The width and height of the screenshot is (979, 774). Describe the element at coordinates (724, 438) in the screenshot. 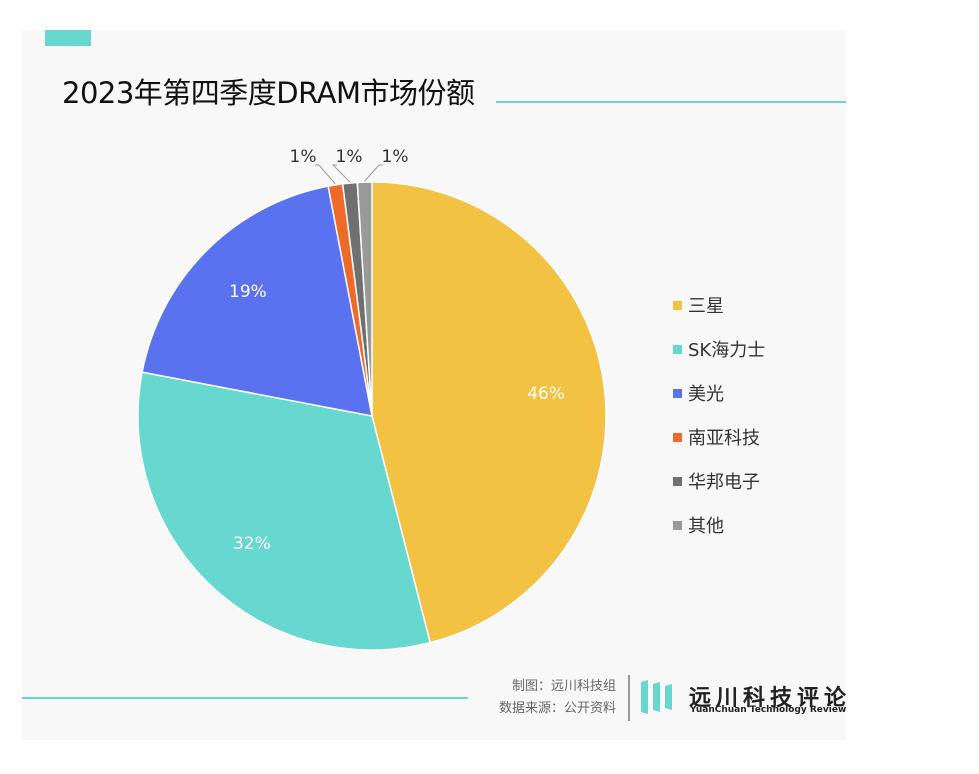

I see `legend-label: 南亚科技` at that location.